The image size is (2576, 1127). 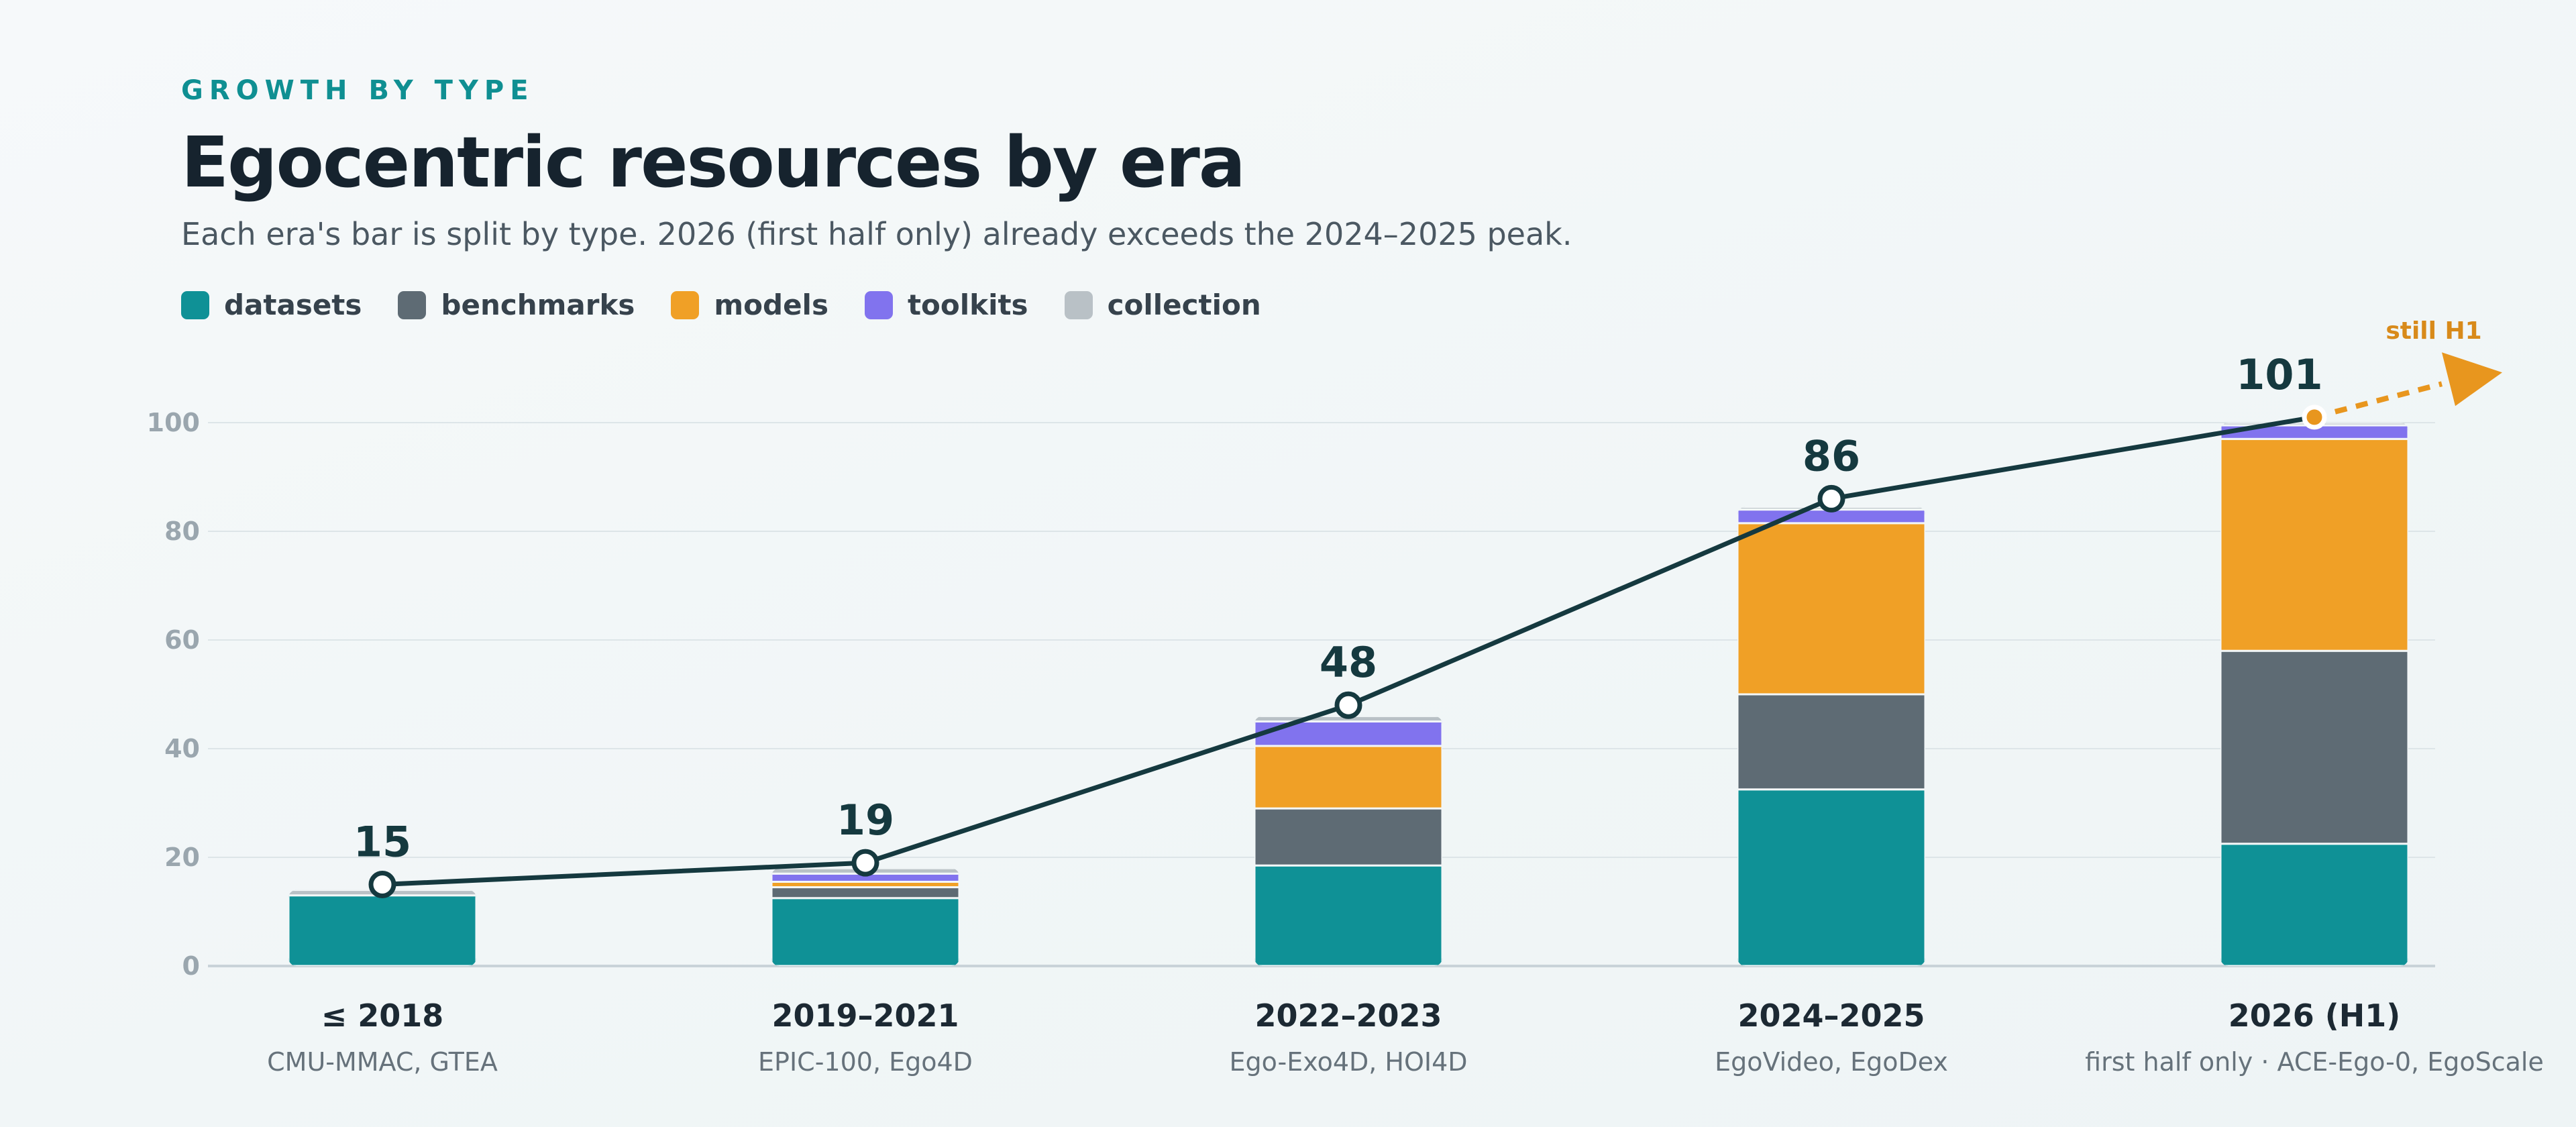 What do you see at coordinates (382, 1062) in the screenshot?
I see `x-sublabel-2018: CMU-MMAC, GTEA` at bounding box center [382, 1062].